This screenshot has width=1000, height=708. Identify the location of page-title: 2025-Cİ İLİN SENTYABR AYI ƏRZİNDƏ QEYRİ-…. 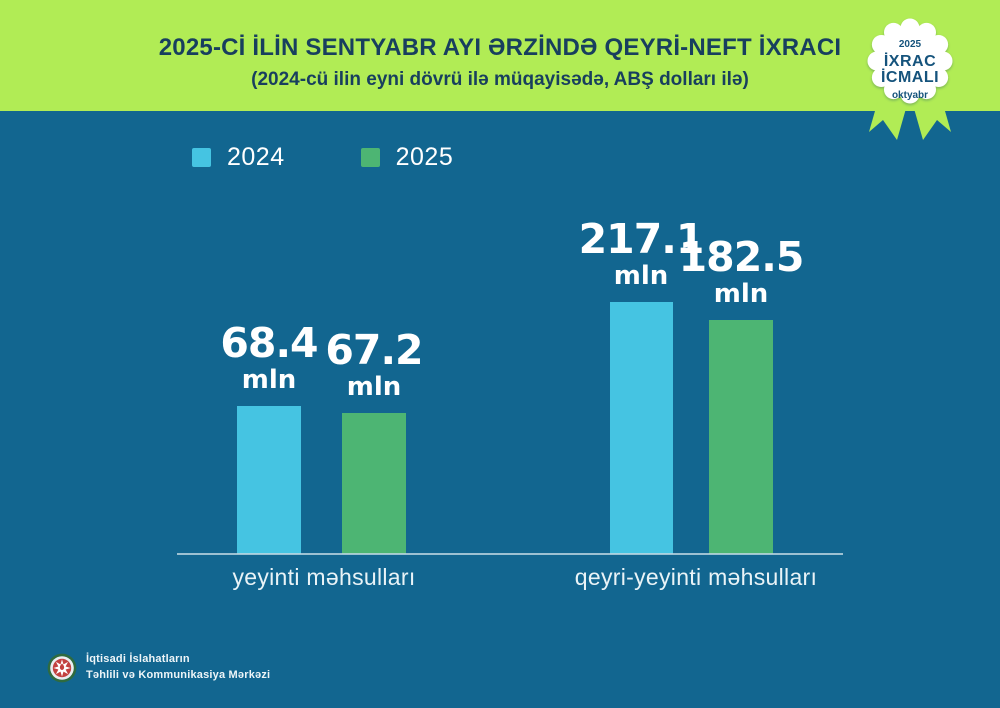
(500, 47).